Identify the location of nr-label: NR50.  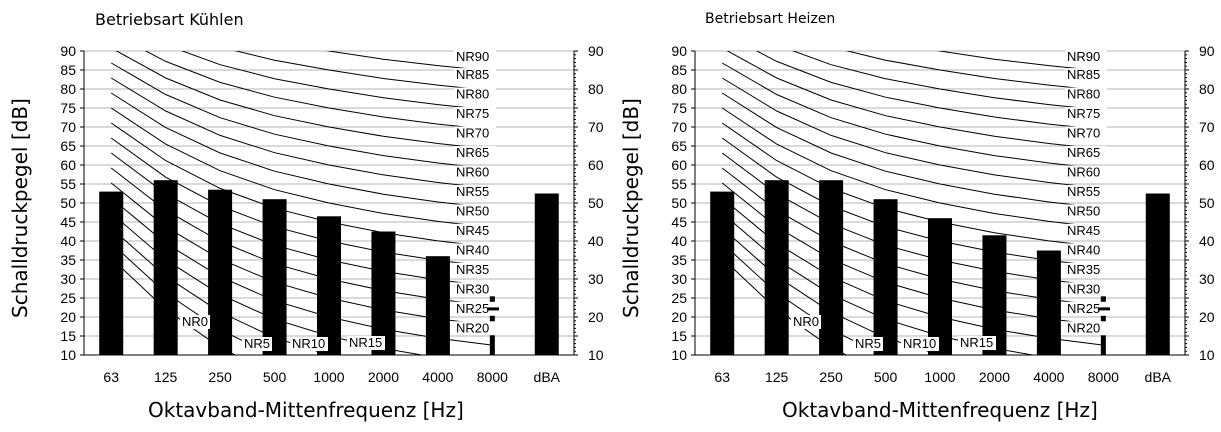
(1083, 210).